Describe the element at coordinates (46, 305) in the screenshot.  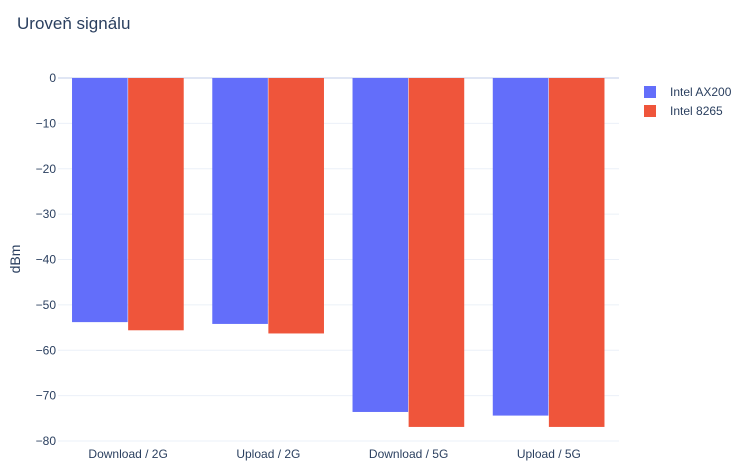
I see `y-tick-label: −50` at that location.